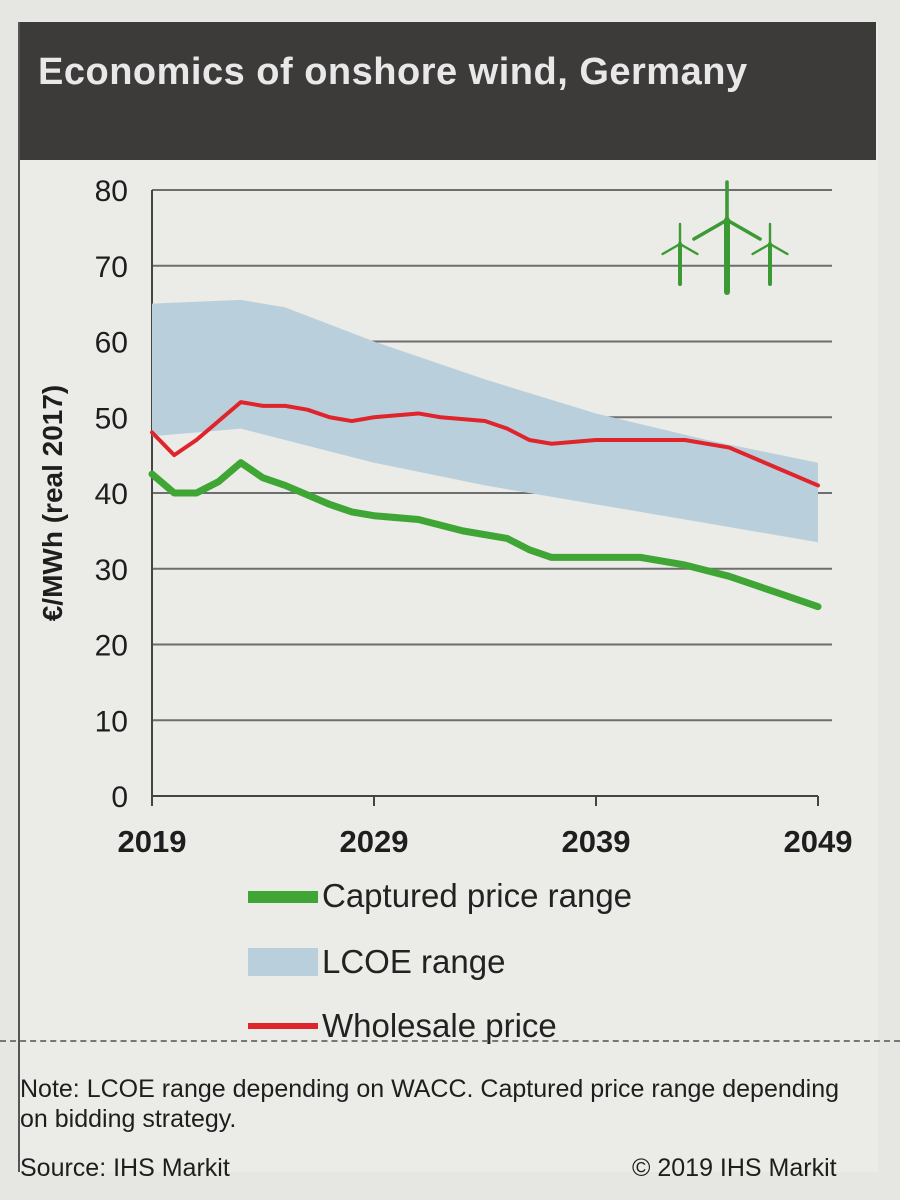  What do you see at coordinates (52, 503) in the screenshot?
I see `y-axis-title: €/MWh (real 2017)` at bounding box center [52, 503].